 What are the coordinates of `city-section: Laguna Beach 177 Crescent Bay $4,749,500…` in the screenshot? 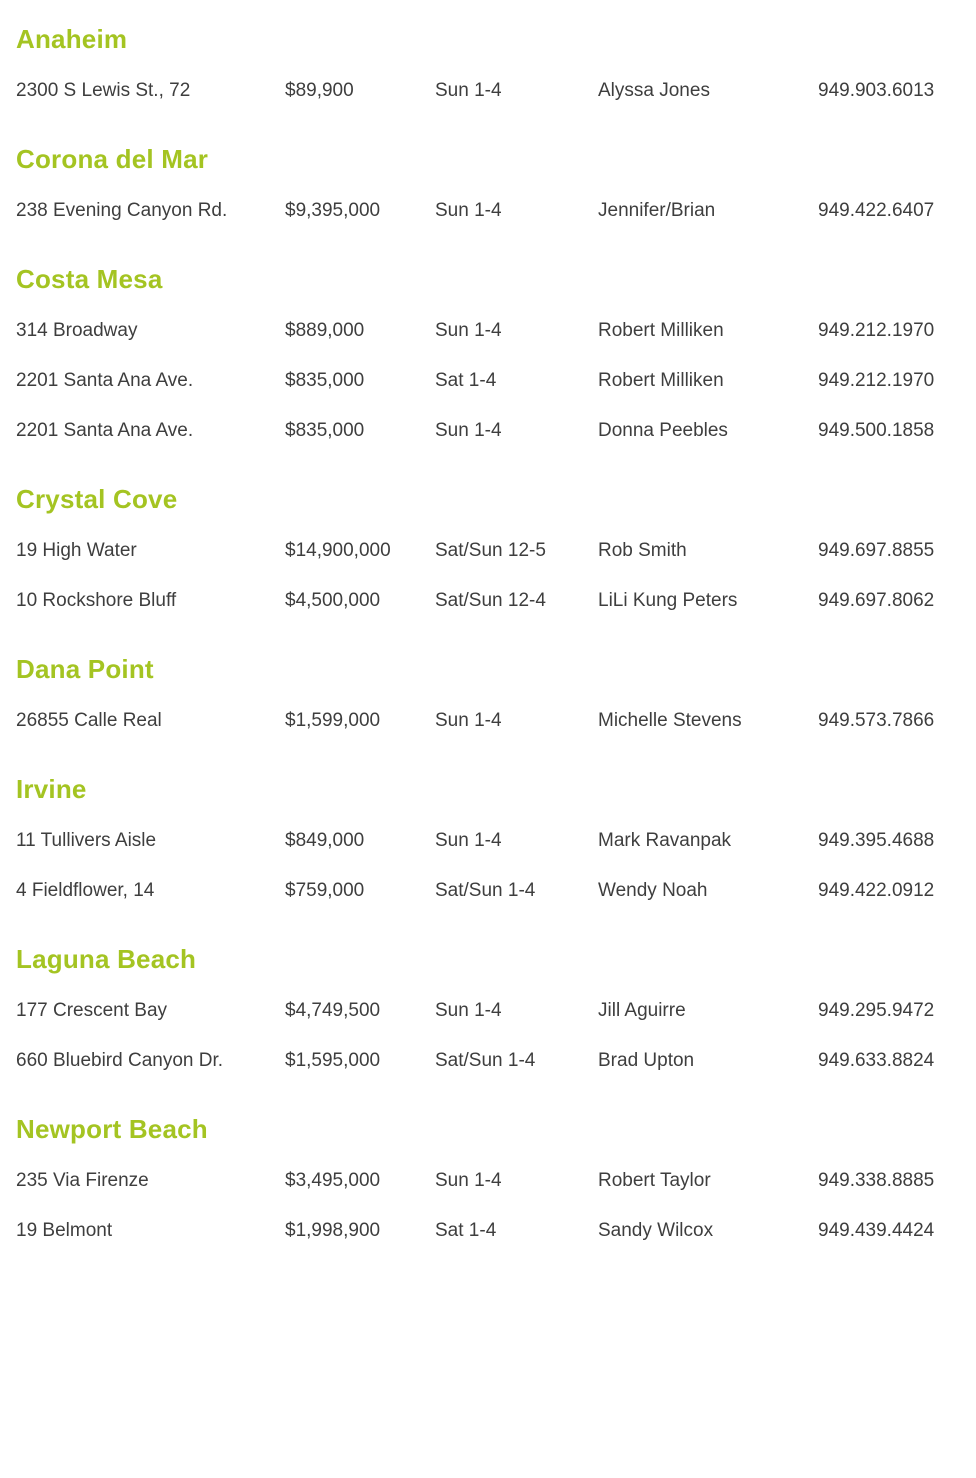 It's located at (488, 1007).